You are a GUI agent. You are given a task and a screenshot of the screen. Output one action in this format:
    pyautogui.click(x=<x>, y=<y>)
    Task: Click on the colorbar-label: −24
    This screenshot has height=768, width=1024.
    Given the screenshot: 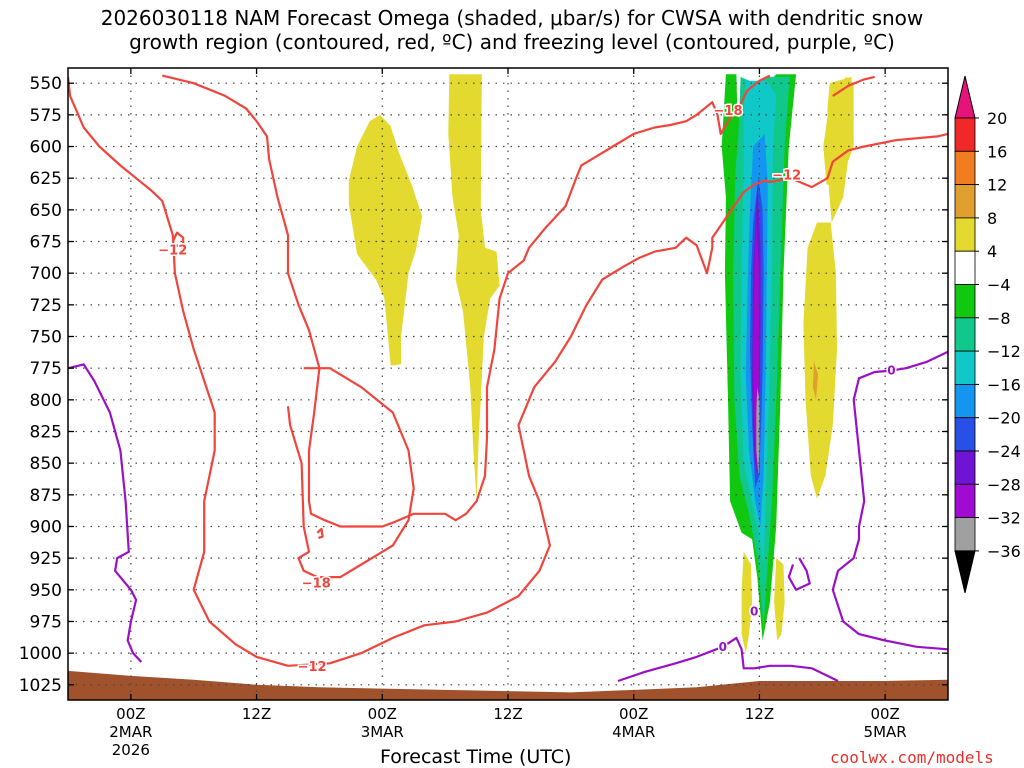 What is the action you would take?
    pyautogui.click(x=1004, y=451)
    